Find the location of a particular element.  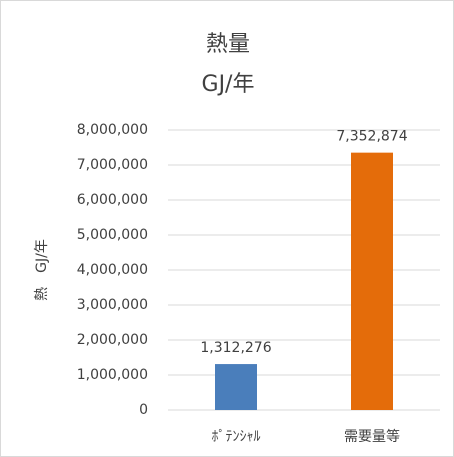

chart-title: 熱量 is located at coordinates (228, 44).